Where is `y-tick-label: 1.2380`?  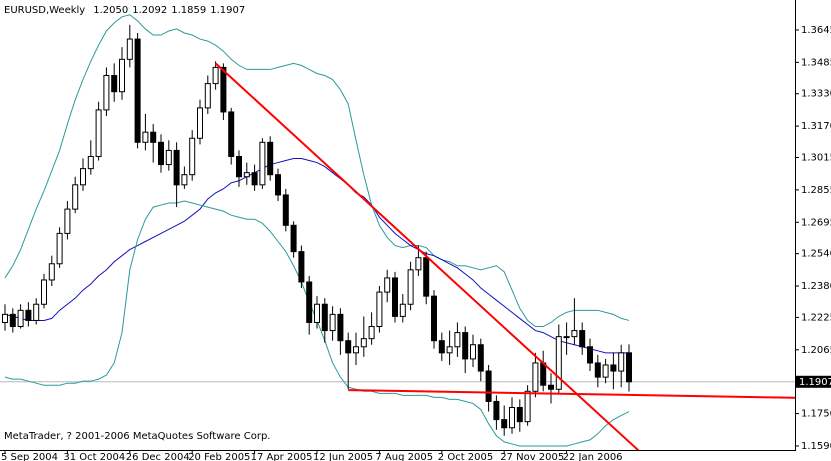 y-tick-label: 1.2380 is located at coordinates (816, 286).